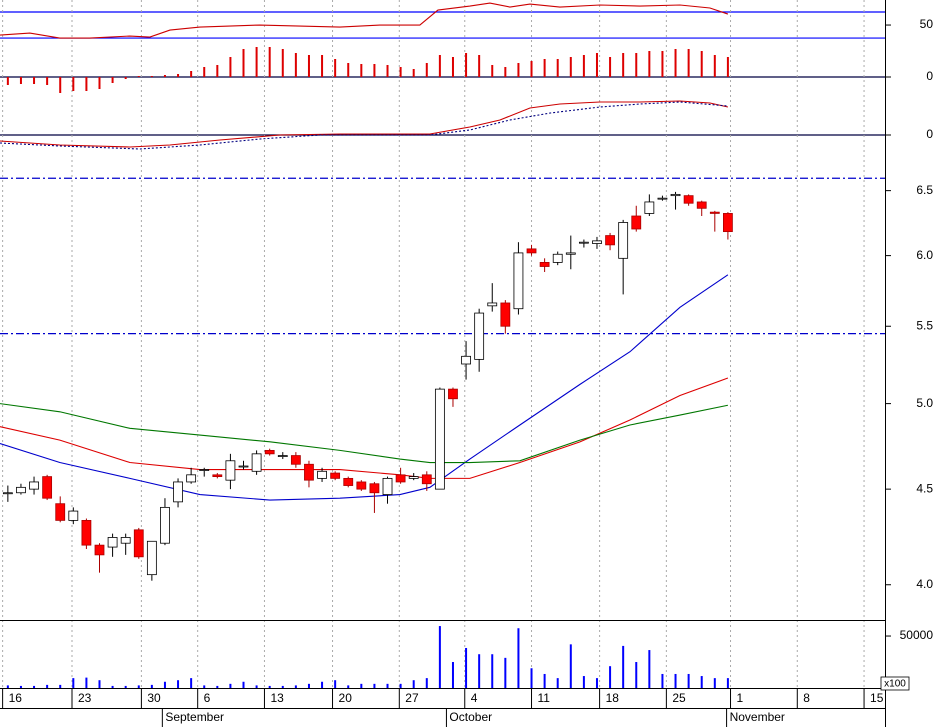 The image size is (937, 727). Describe the element at coordinates (613, 698) in the screenshot. I see `x-tick-label: 18` at that location.